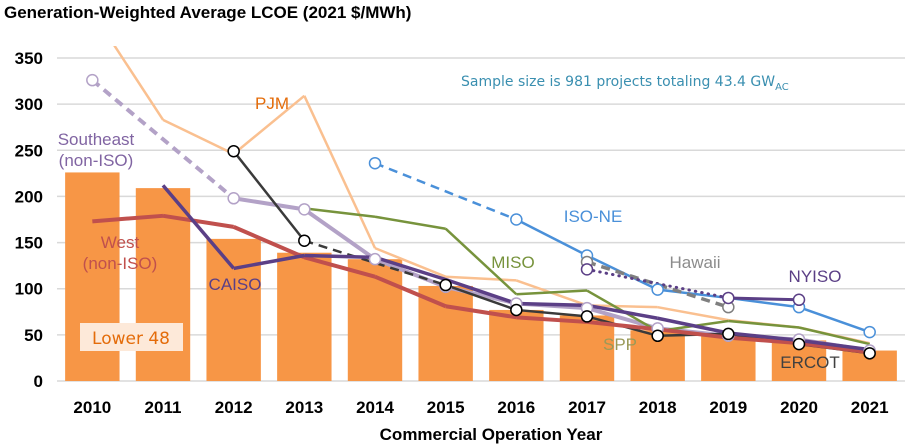 The width and height of the screenshot is (907, 446). I want to click on series-label-pjm: PJM, so click(272, 103).